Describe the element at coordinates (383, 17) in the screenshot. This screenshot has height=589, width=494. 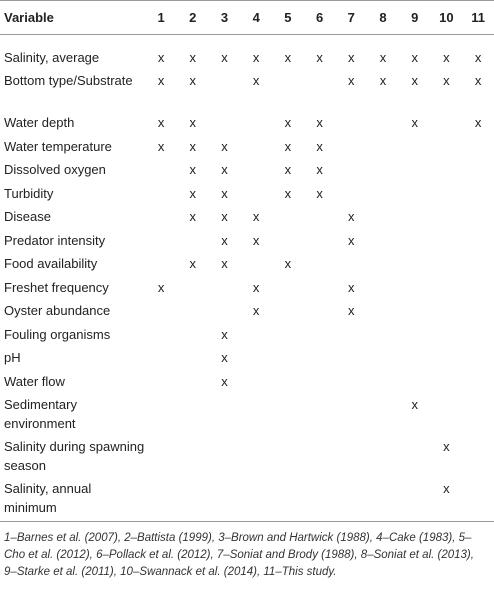
I see `study-header: 8` at that location.